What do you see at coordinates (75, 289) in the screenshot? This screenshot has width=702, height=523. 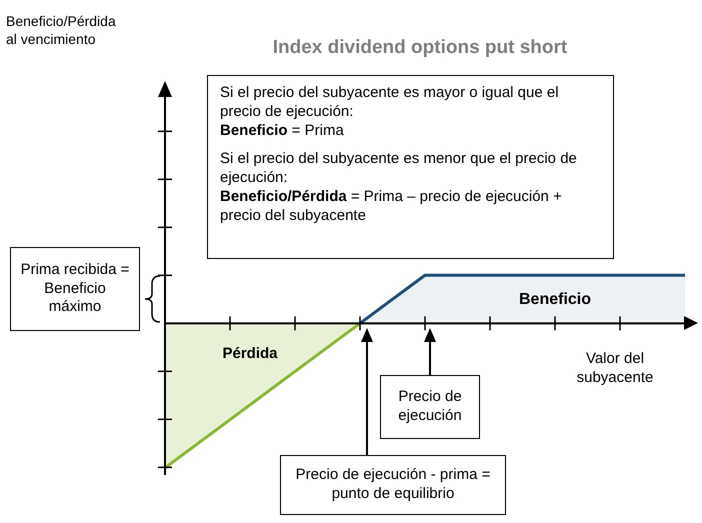 I see `text: Prima recibida = Beneficio máximo` at bounding box center [75, 289].